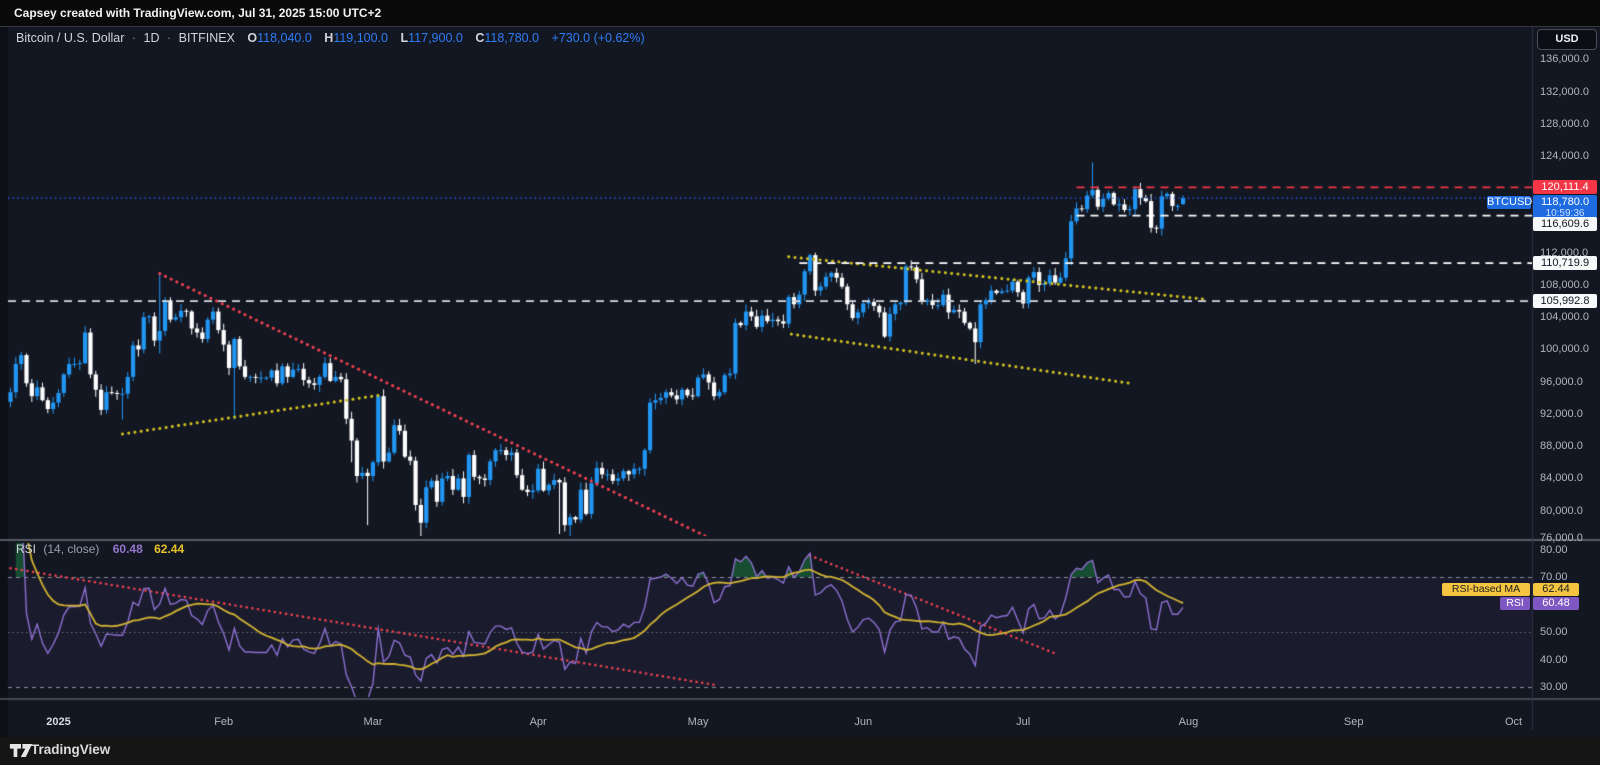 Image resolution: width=1600 pixels, height=765 pixels. Describe the element at coordinates (1515, 603) in the screenshot. I see `rsi-line-name-chip: RSI` at that location.